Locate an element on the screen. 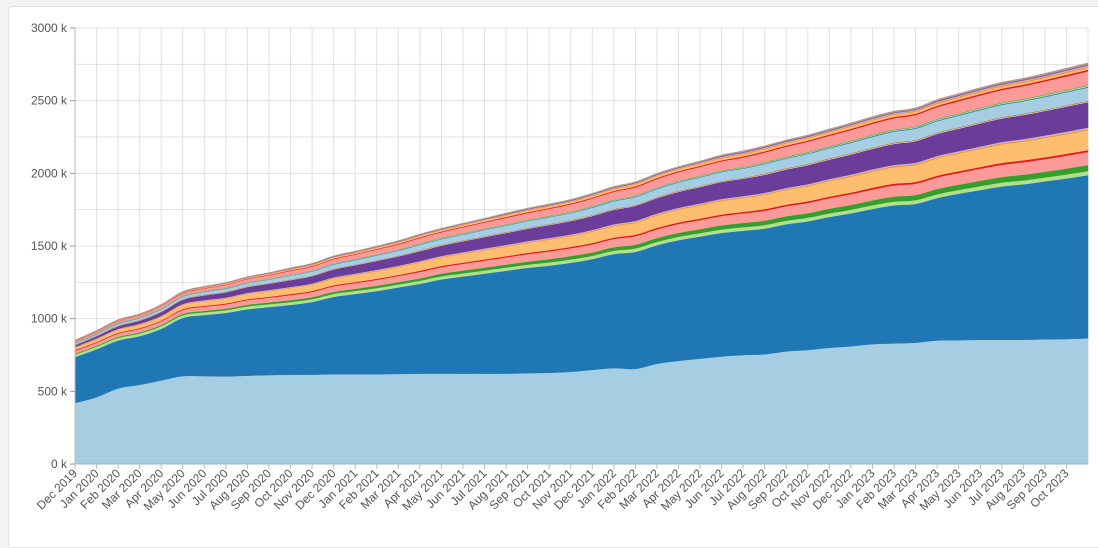 The width and height of the screenshot is (1098, 548). y-tick-label: 0 k is located at coordinates (59, 464).